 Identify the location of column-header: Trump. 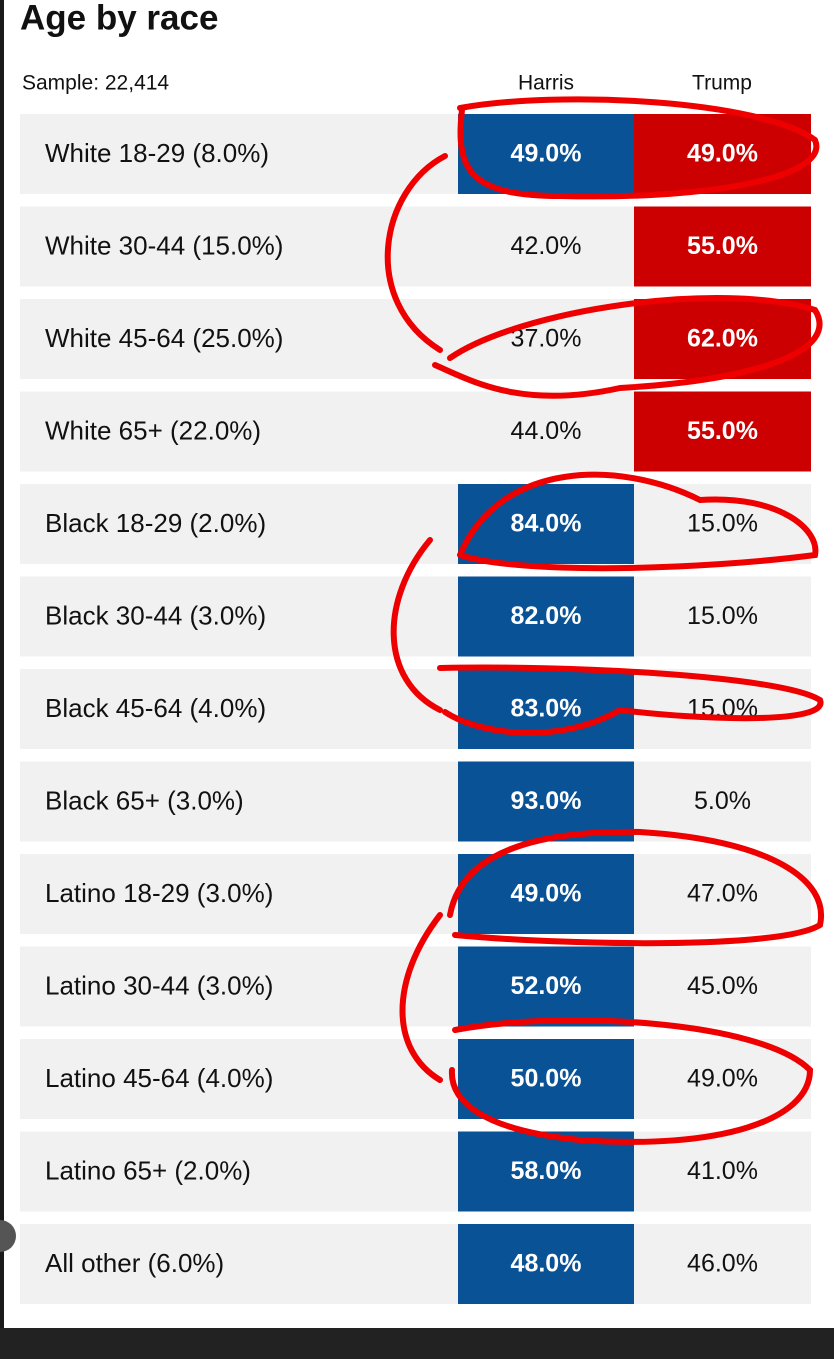
(722, 83).